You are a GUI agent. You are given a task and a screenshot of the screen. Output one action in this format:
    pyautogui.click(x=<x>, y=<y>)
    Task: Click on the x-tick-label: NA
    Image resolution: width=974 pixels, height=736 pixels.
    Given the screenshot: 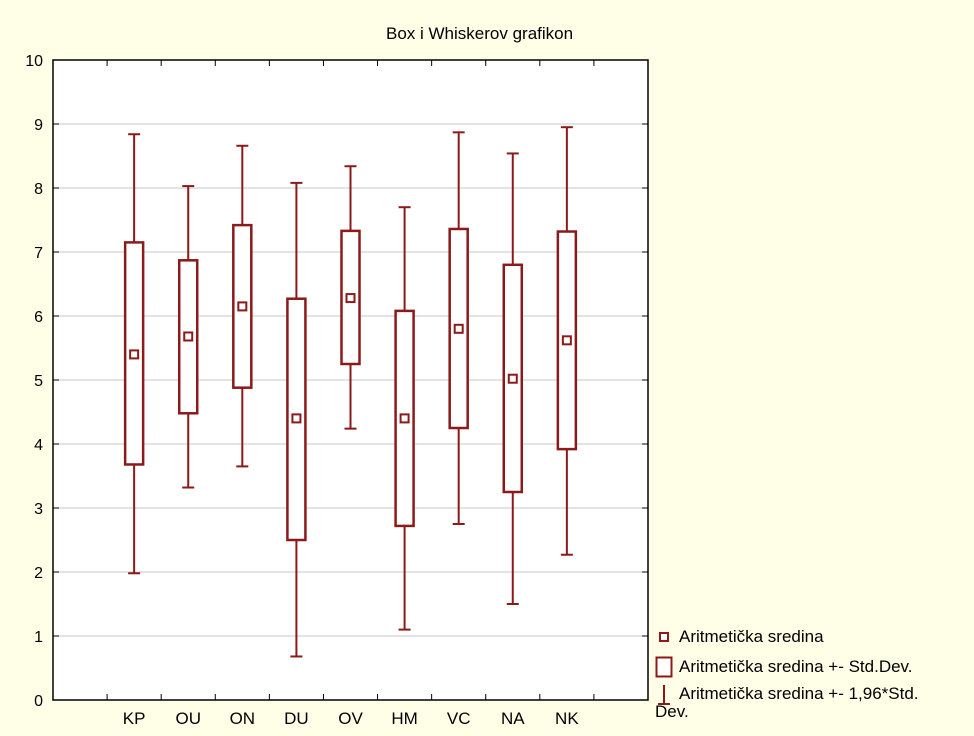 What is the action you would take?
    pyautogui.click(x=513, y=718)
    